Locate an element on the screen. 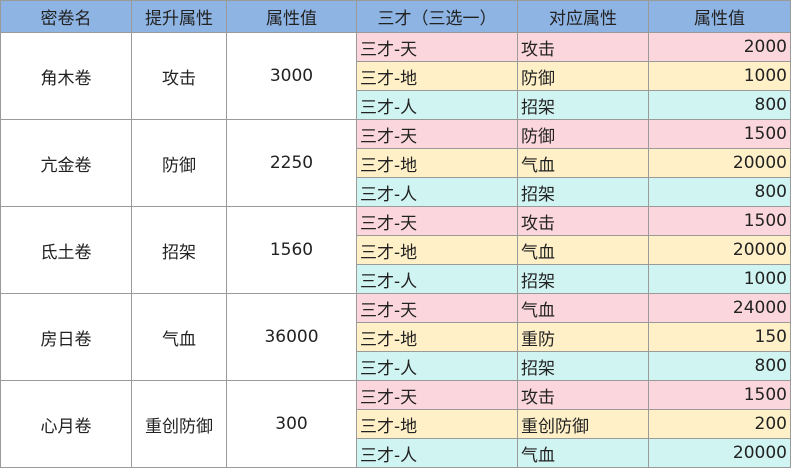 The width and height of the screenshot is (797, 475). boost-attribute: 攻击 is located at coordinates (179, 76).